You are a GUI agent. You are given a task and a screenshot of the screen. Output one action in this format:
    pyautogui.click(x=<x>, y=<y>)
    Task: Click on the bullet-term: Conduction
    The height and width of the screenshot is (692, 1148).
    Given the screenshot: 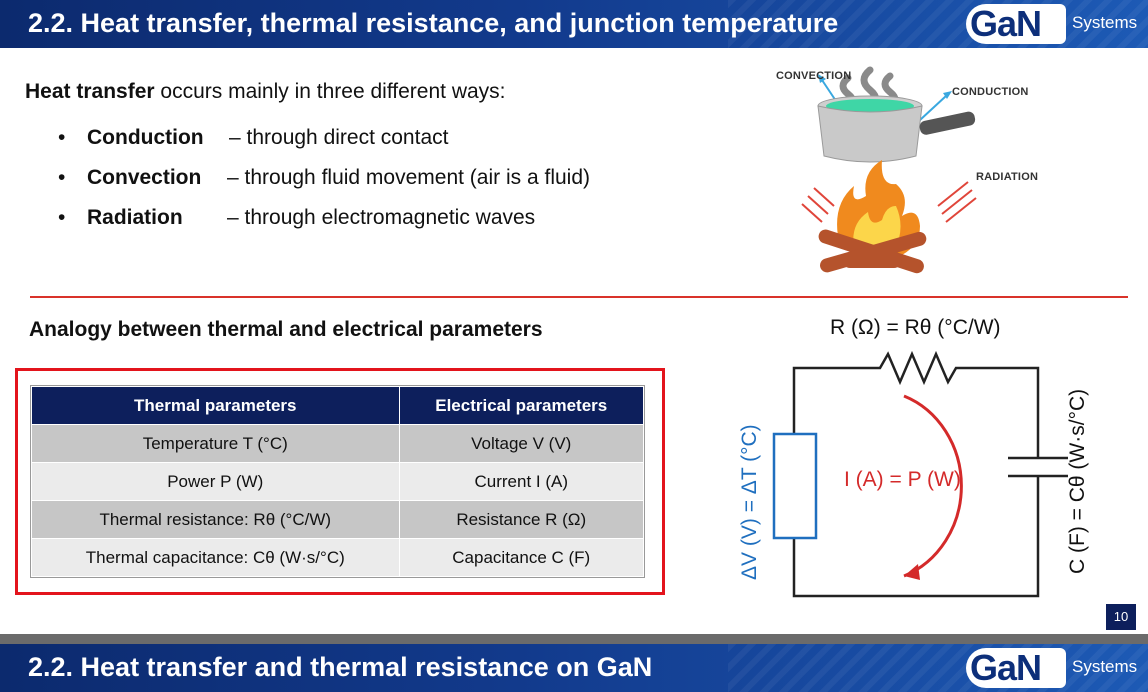 What is the action you would take?
    pyautogui.click(x=145, y=137)
    